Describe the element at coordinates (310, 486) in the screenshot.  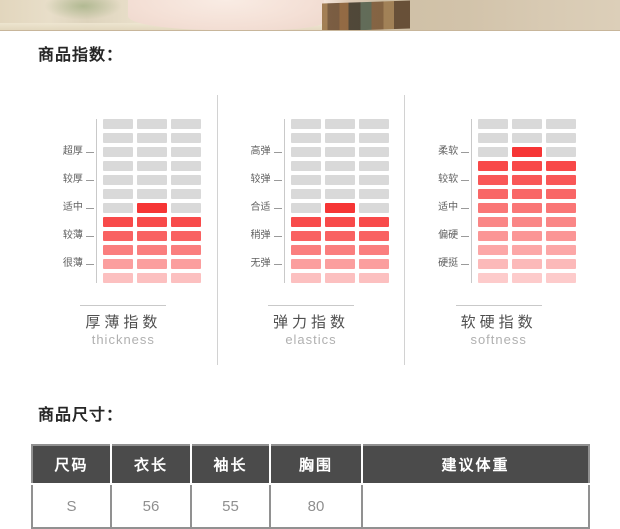
I see `size-table: 尺码 衣长 袖长 胸围 建议体重 S 56 55 80` at that location.